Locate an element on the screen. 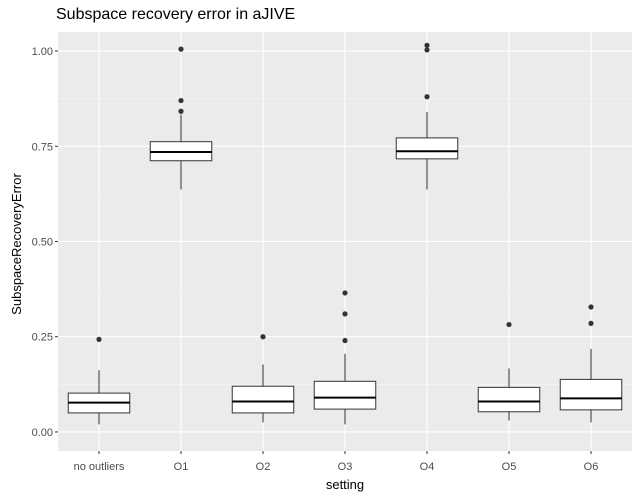 The height and width of the screenshot is (498, 642). y-axis-label: SubspaceRecoveryError is located at coordinates (16, 244).